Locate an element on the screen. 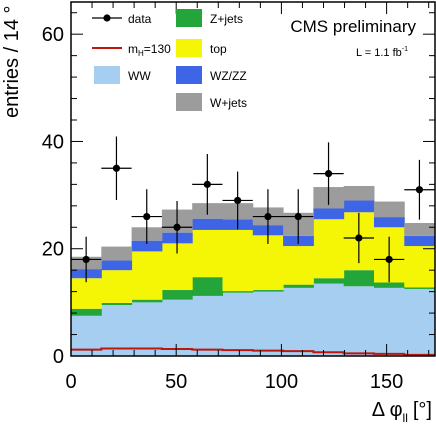  signal-line-group is located at coordinates (253, 351).